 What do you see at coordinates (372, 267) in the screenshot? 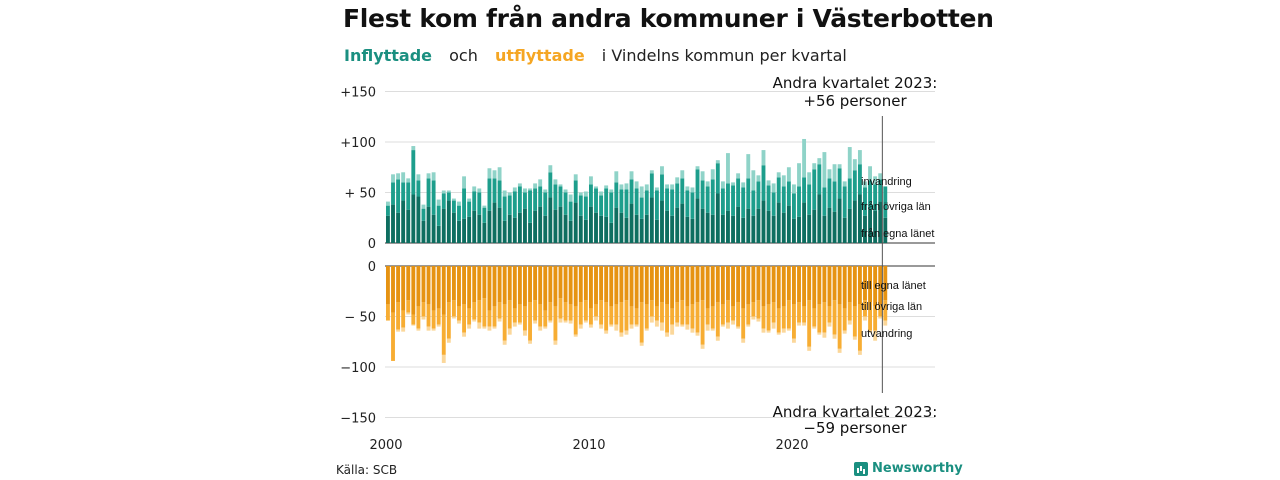
I see `y-tick-label-zero-lower: 0` at bounding box center [372, 267].